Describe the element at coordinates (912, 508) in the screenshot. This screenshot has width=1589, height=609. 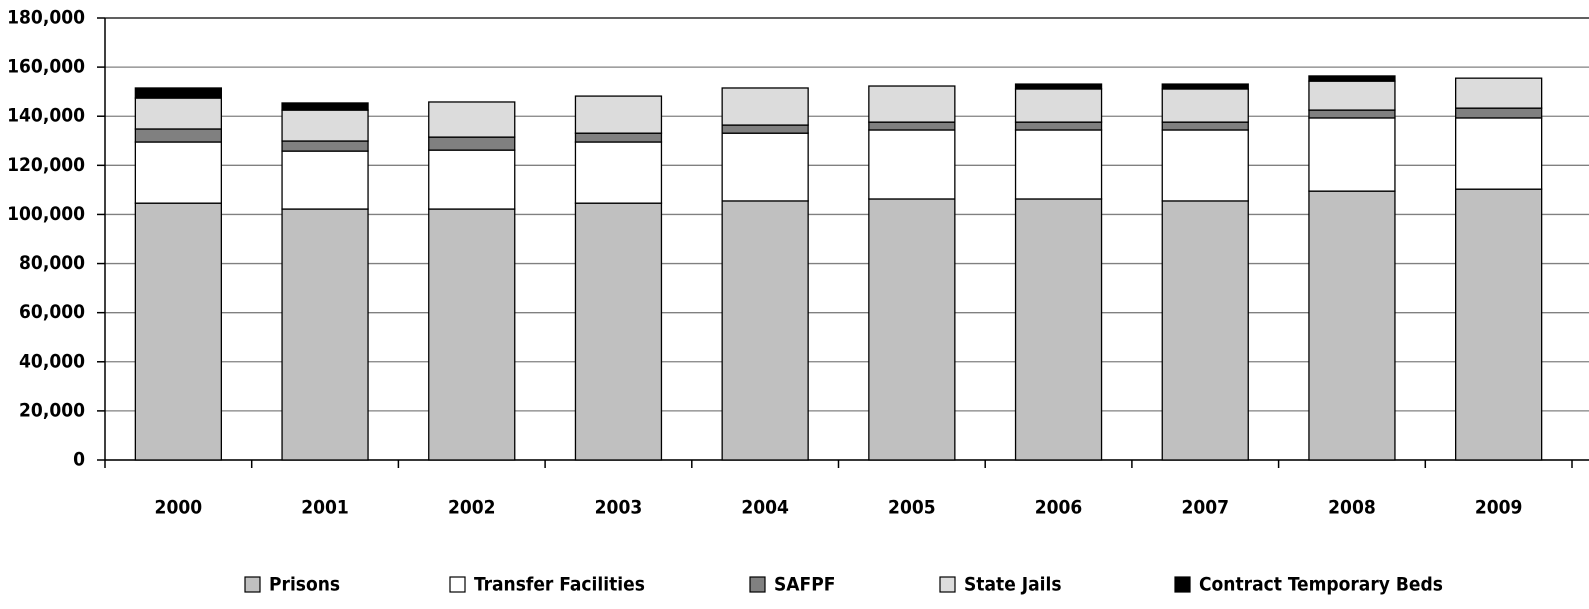
I see `x-tick-label: 2005` at that location.